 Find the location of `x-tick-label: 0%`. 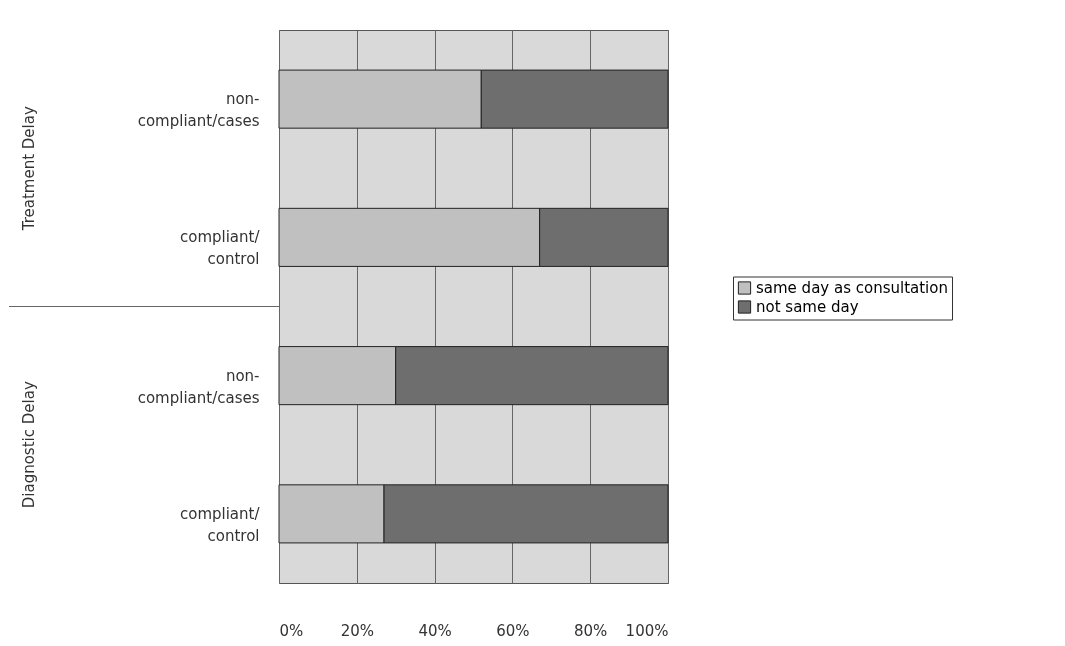

x-tick-label: 0% is located at coordinates (291, 630).